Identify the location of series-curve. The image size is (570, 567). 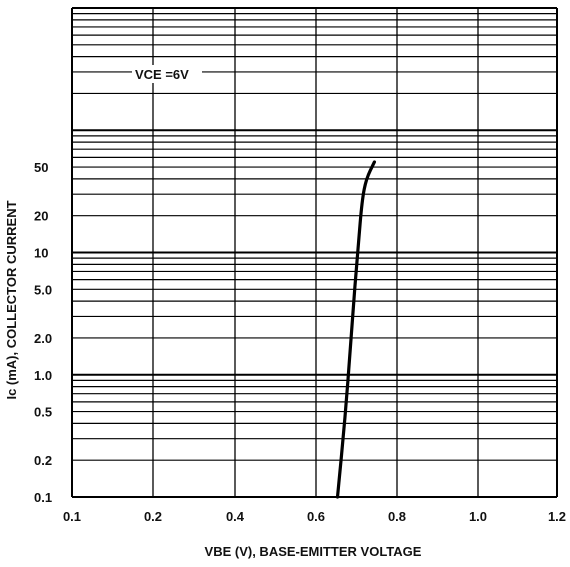
(355, 329).